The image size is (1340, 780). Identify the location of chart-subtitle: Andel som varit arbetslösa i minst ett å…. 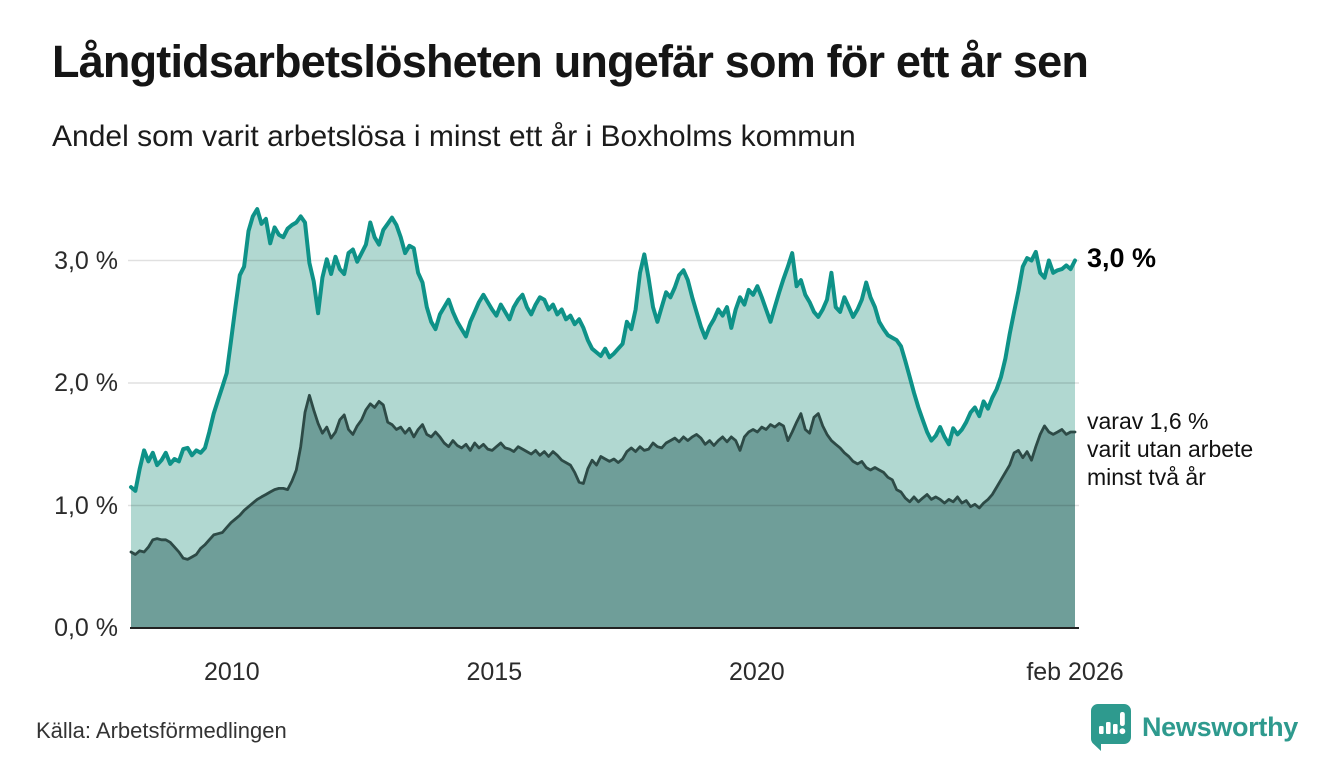
(454, 136).